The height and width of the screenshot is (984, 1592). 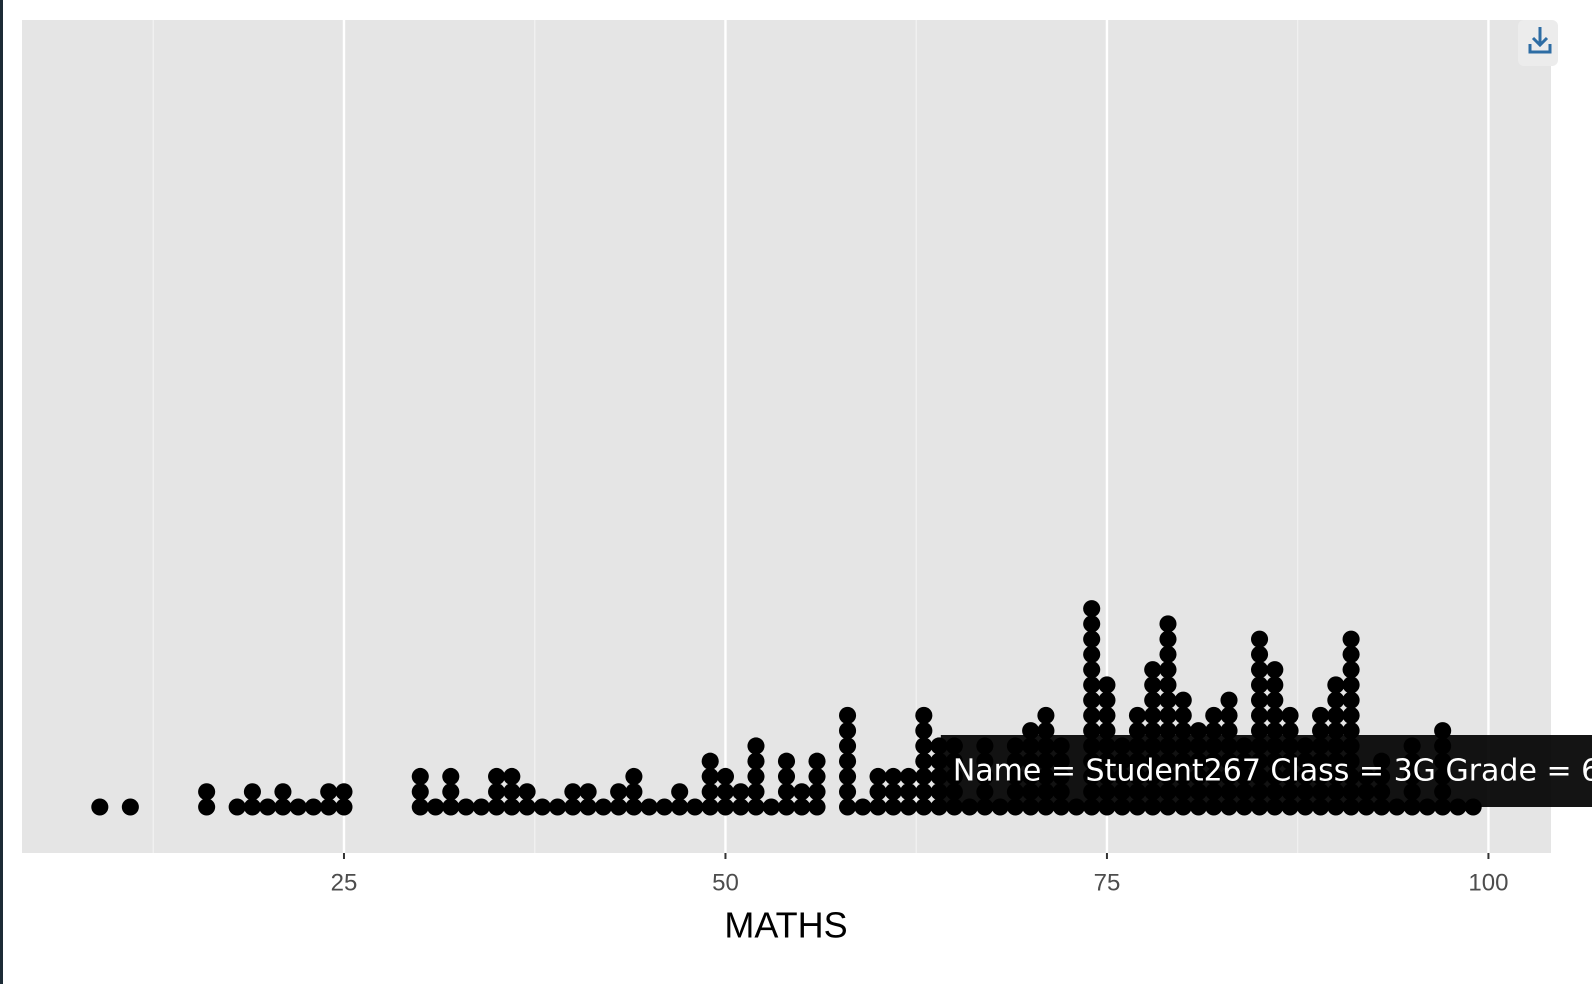 I want to click on download-button, so click(x=1538, y=43).